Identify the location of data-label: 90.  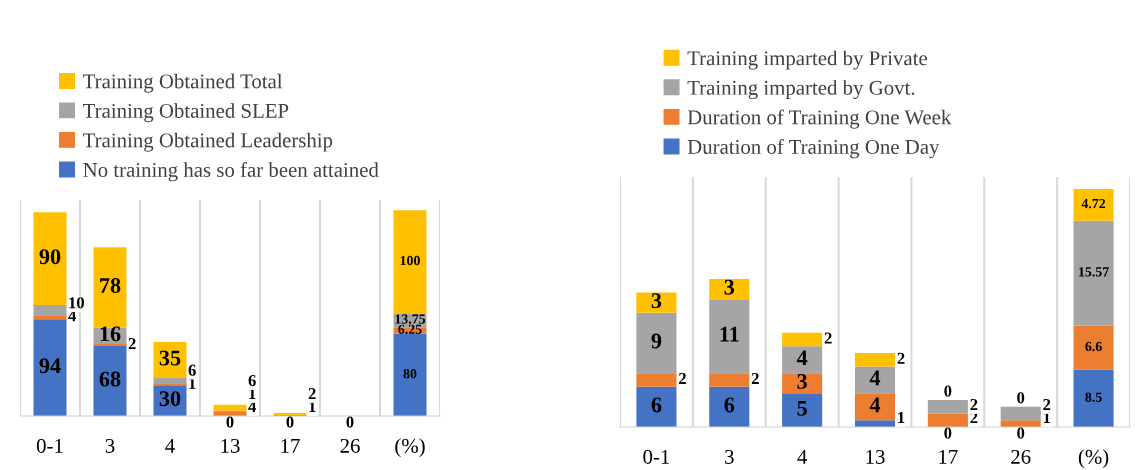
(50, 257).